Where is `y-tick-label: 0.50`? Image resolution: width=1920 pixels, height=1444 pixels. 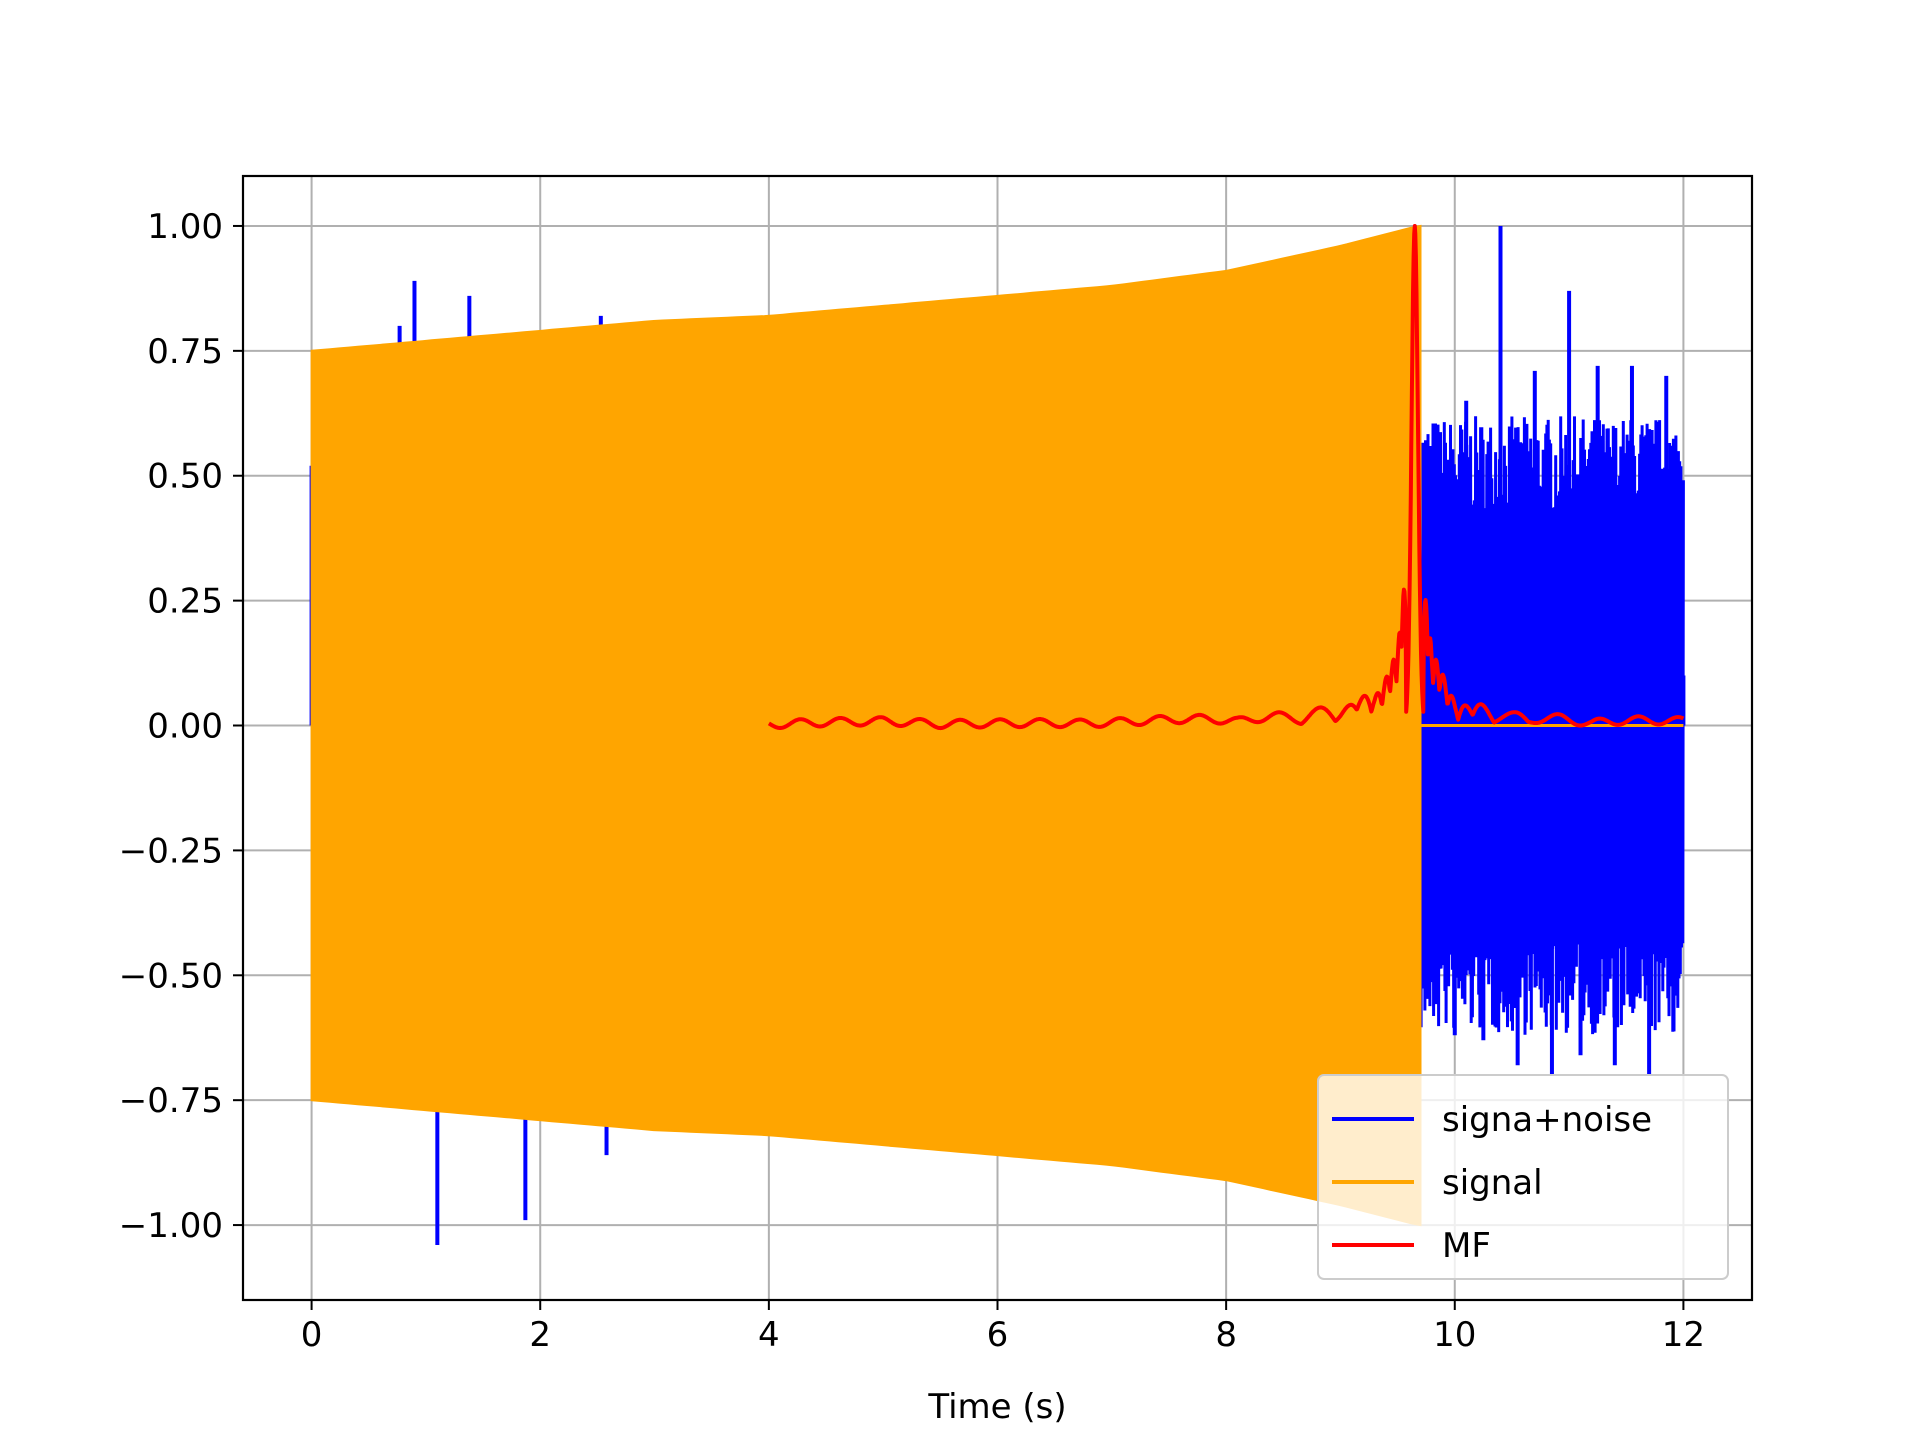
y-tick-label: 0.50 is located at coordinates (185, 477).